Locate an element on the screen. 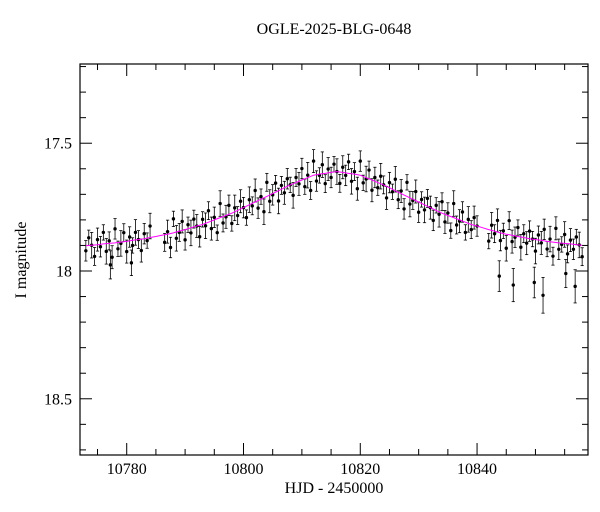 Image resolution: width=600 pixels, height=512 pixels. svg-text: 17.5 is located at coordinates (58, 144).